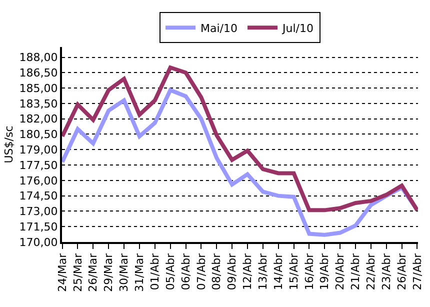 Image resolution: width=430 pixels, height=307 pixels. Describe the element at coordinates (38, 211) in the screenshot. I see `y-tick-label: 173,00` at that location.